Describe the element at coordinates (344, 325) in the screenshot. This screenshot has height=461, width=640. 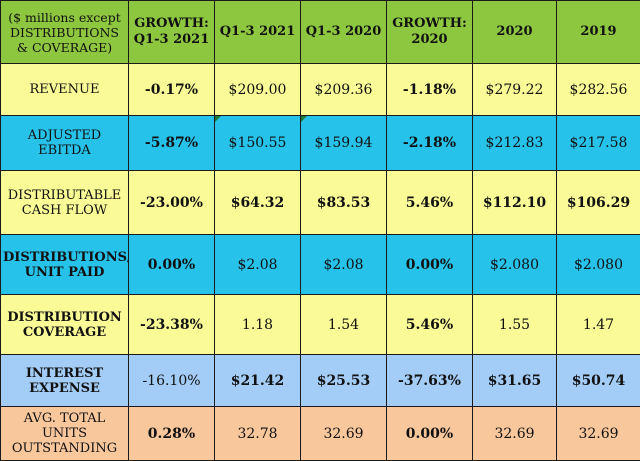
I see `table-cell: 1.54` at that location.